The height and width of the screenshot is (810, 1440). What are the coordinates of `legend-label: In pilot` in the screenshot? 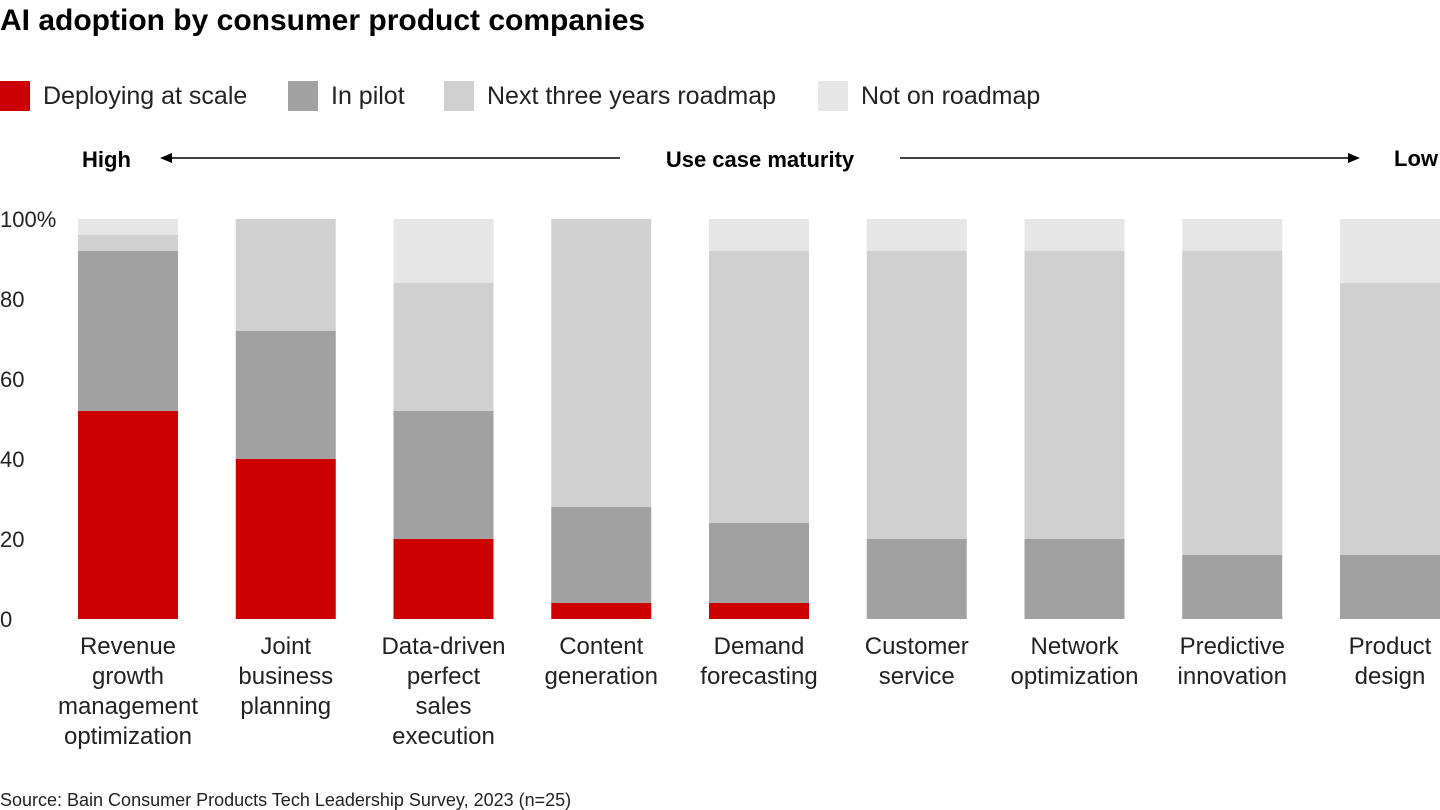 It's located at (368, 96).